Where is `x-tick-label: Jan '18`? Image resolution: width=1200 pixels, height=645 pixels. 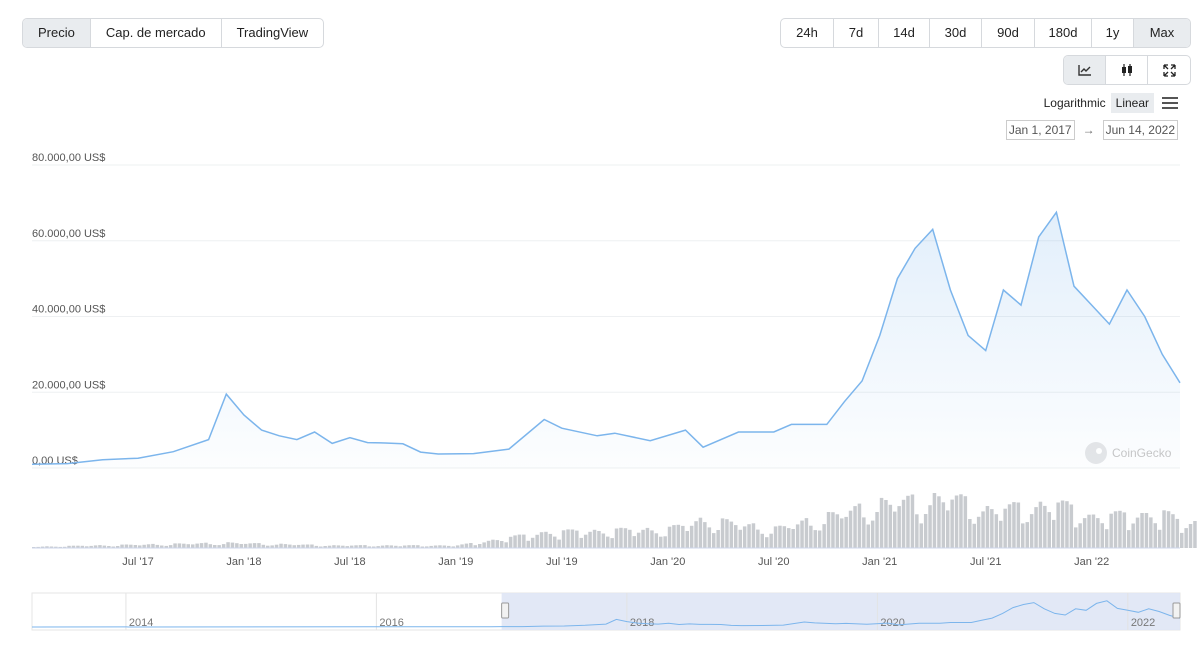 x-tick-label: Jan '18 is located at coordinates (243, 562).